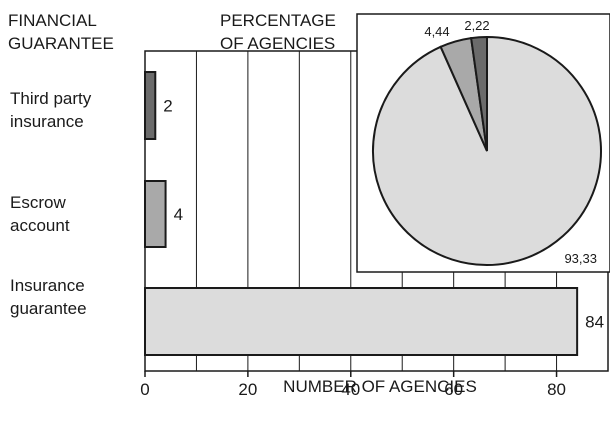  I want to click on category-header-line-1: FINANCIAL, so click(52, 20).